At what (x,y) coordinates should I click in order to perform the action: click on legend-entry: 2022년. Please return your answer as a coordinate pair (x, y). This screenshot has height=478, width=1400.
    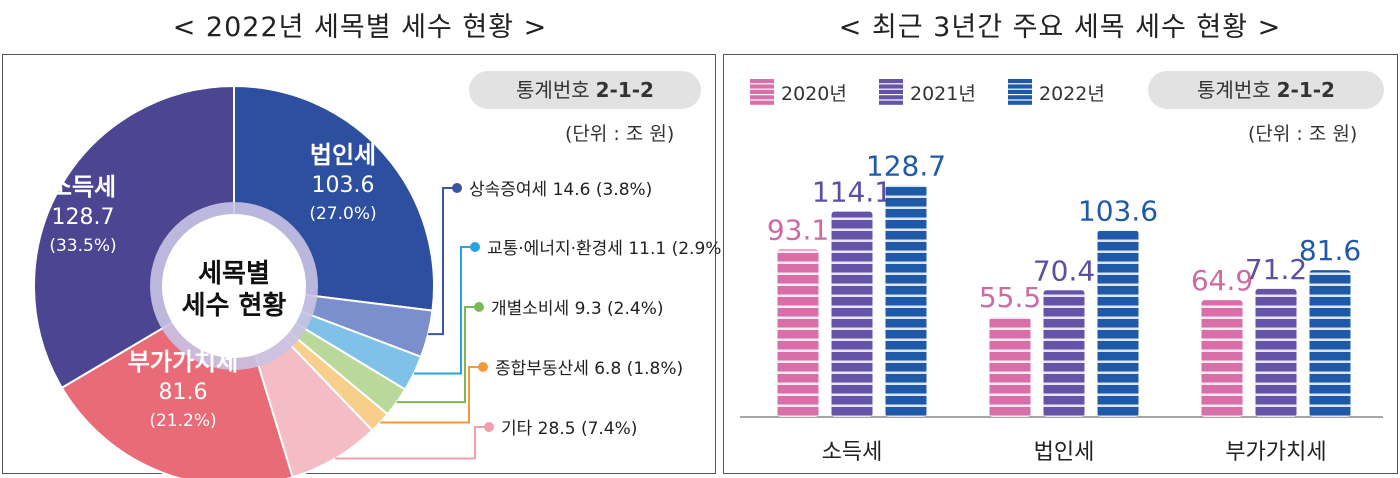
    Looking at the image, I should click on (1056, 92).